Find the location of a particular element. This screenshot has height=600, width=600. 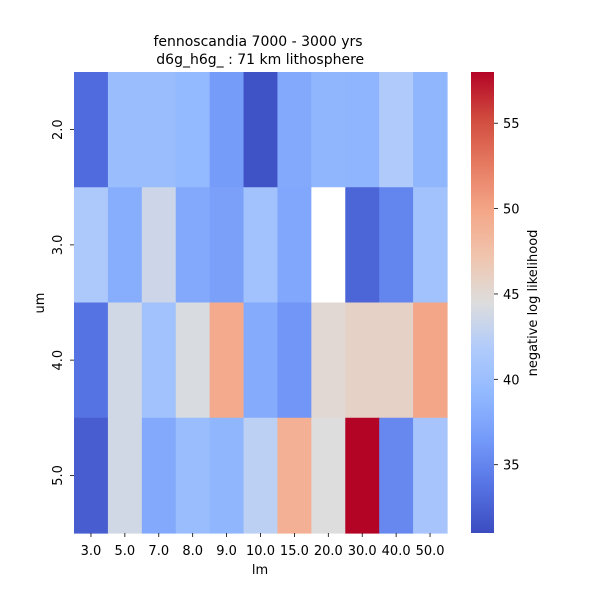

x-tick-label: 40.0 is located at coordinates (396, 551).